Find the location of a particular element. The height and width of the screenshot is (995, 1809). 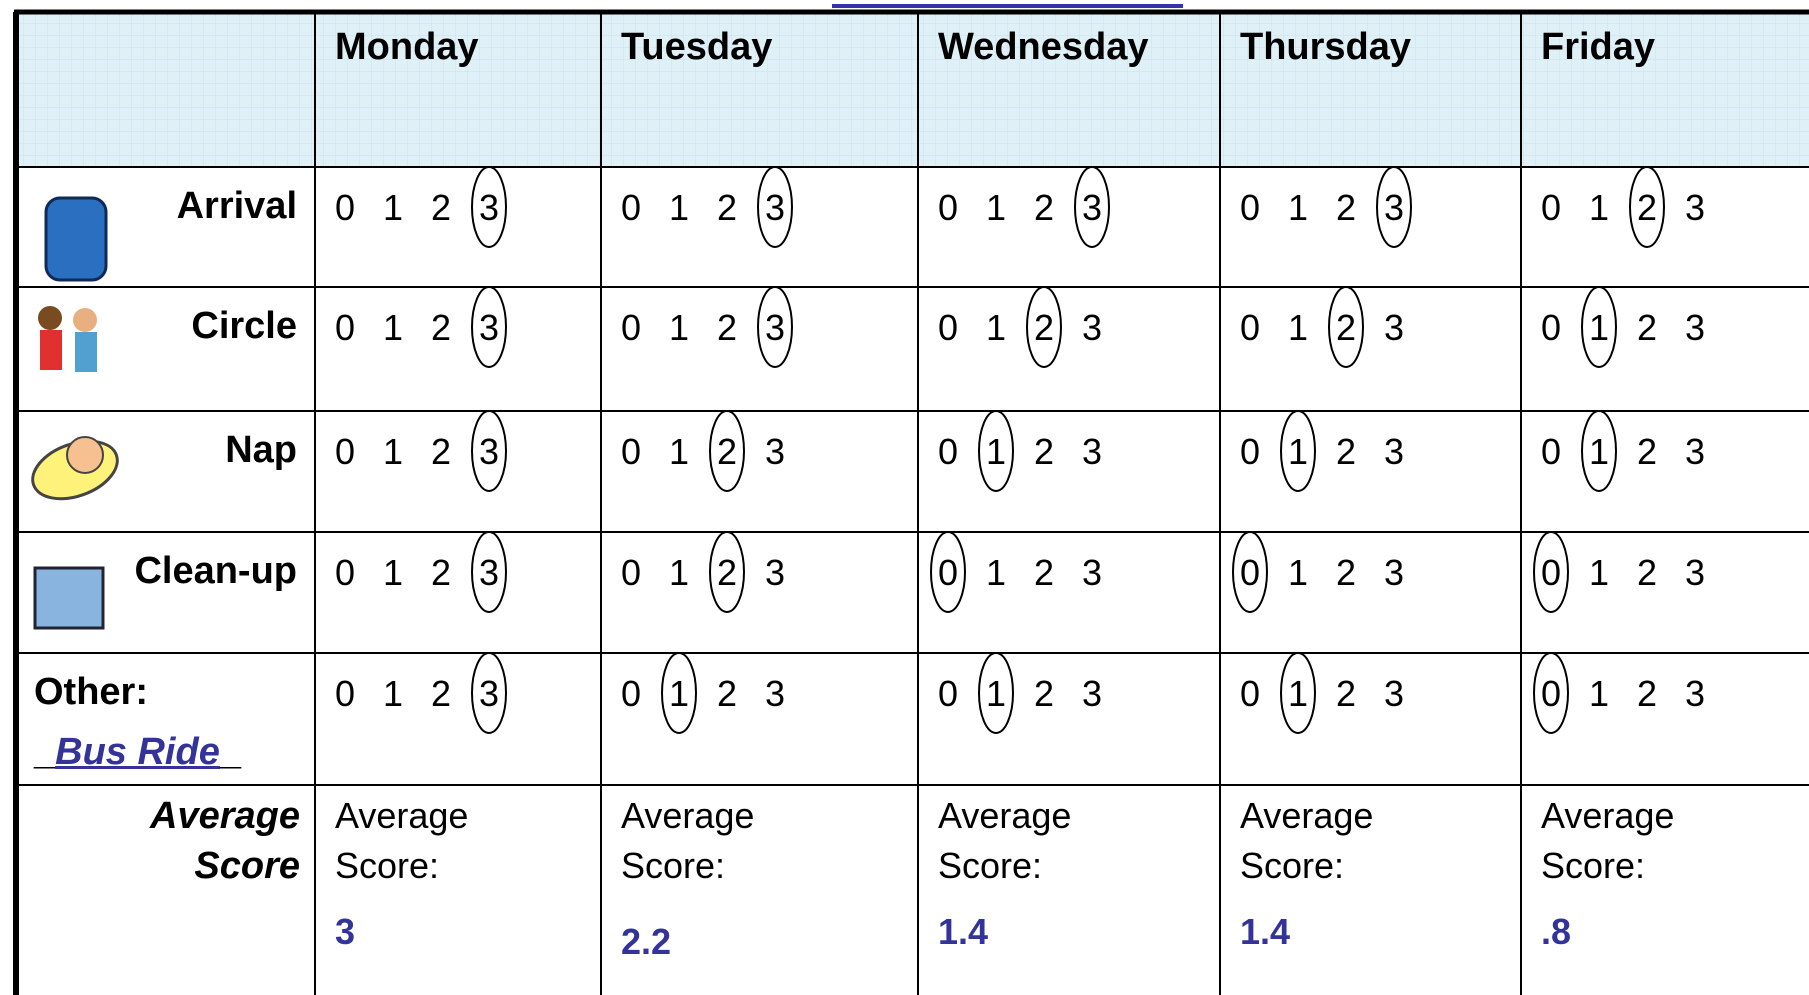

day-header: Wednesday is located at coordinates (1043, 47).